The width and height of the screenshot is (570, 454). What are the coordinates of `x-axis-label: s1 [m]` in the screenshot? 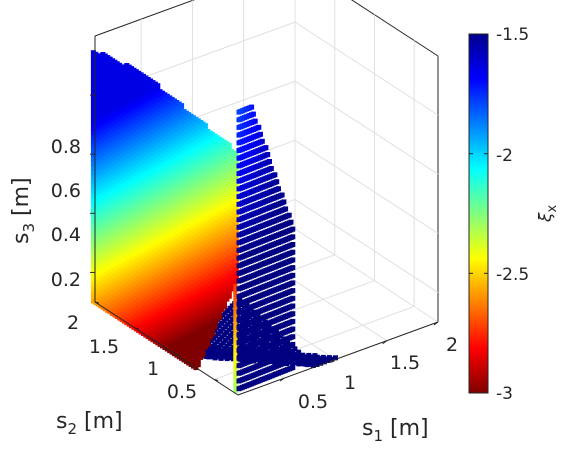 It's located at (395, 430).